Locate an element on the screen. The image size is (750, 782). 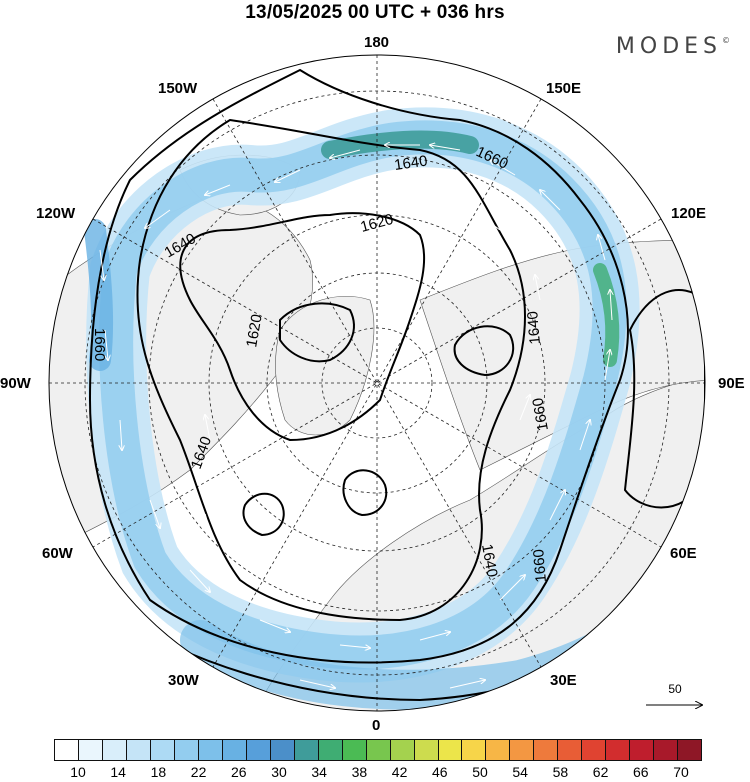
lon-label-150e: 150E is located at coordinates (564, 88).